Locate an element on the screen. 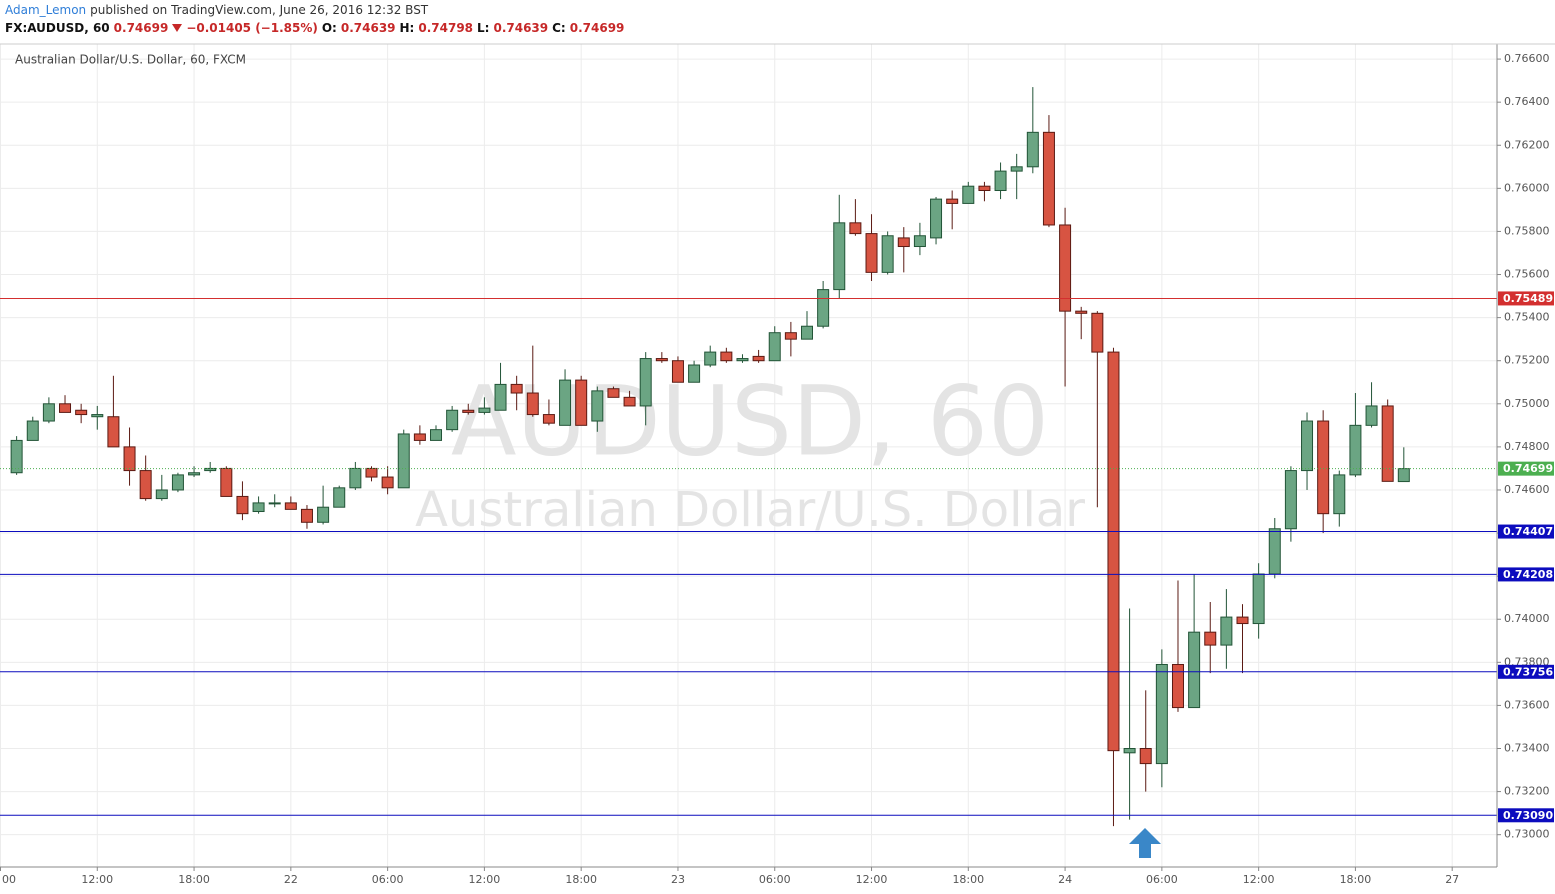  chart-title: Australian Dollar/U.S. Dollar, 60, FXCM is located at coordinates (130, 60).